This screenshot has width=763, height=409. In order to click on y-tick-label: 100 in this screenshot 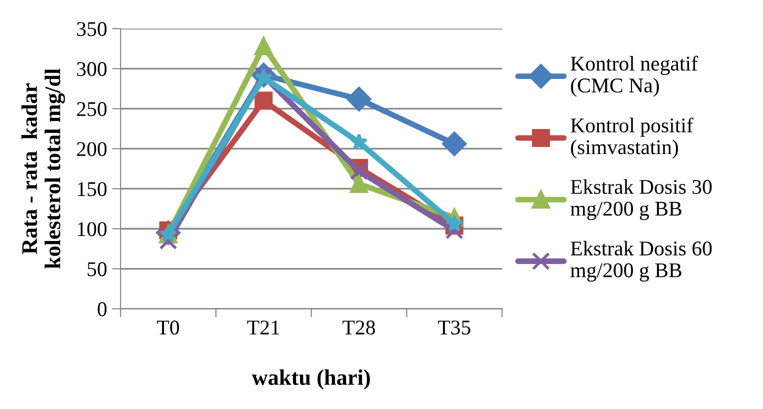, I will do `click(92, 229)`.